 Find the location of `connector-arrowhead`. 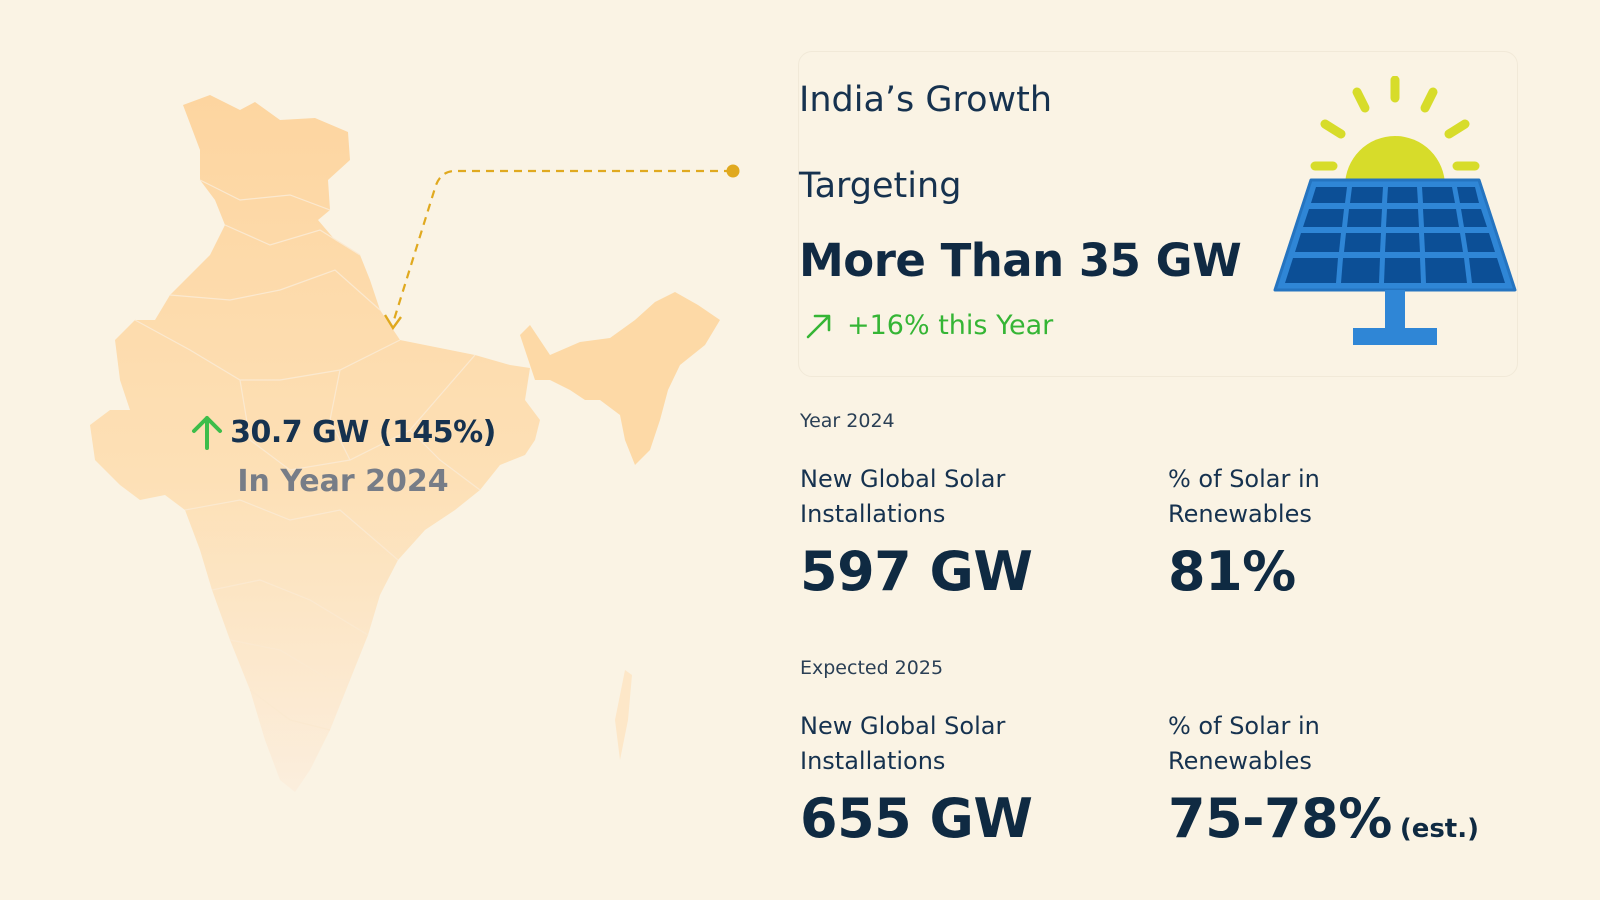

connector-arrowhead is located at coordinates (392, 322).